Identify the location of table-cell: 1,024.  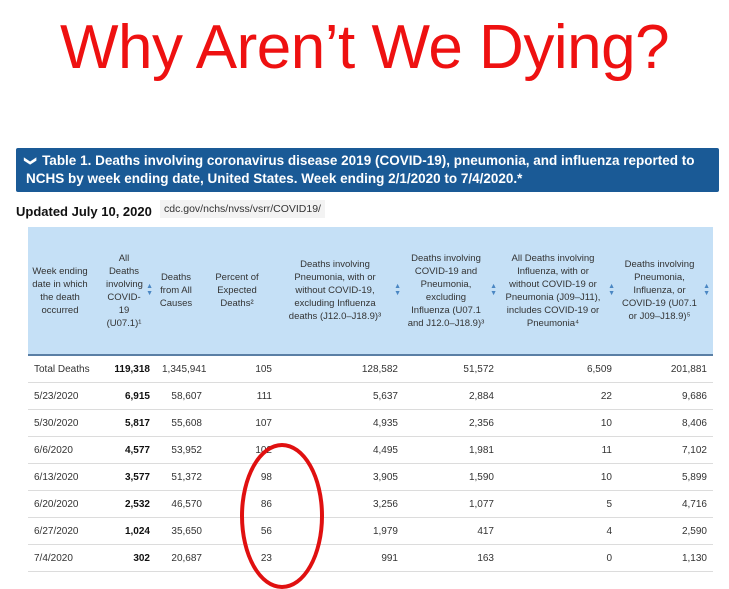
(130, 531).